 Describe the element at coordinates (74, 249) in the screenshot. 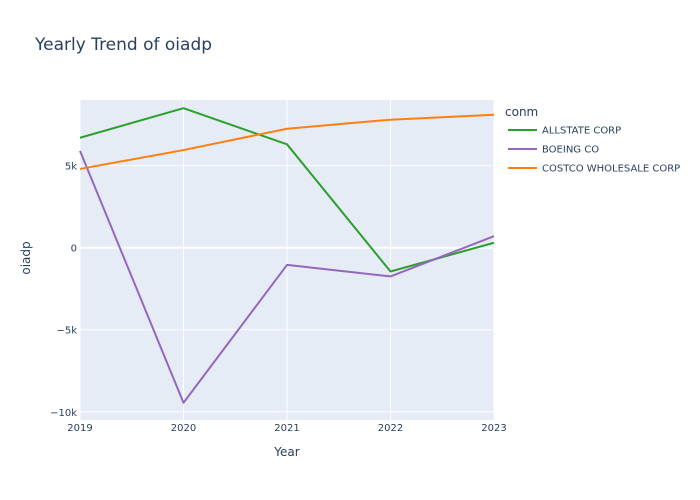

I see `y-tick-label: 0` at that location.